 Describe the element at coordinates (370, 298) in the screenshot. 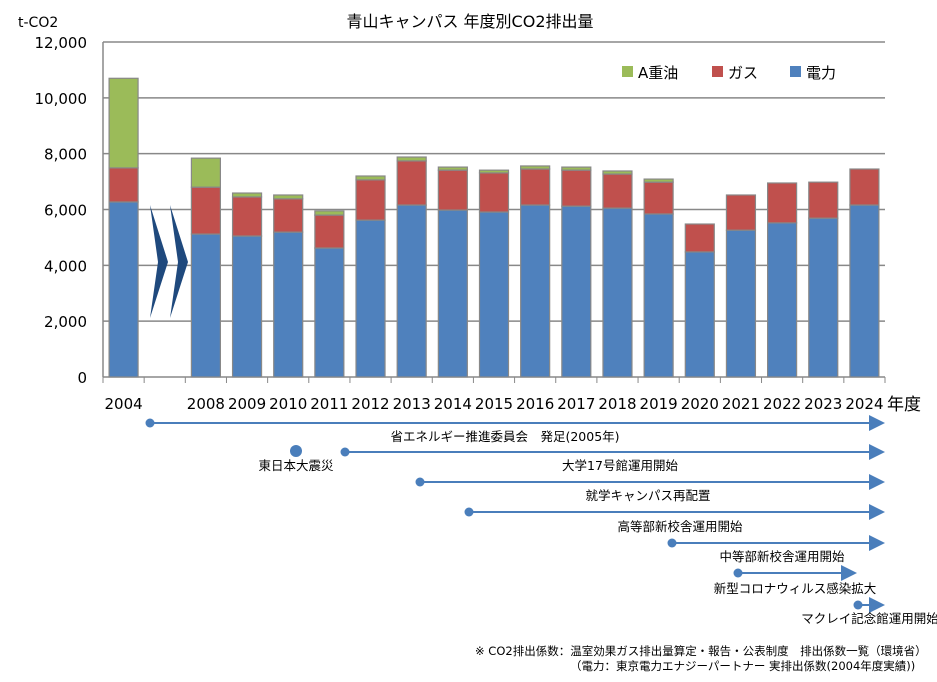

I see `bar-電力-2012` at that location.